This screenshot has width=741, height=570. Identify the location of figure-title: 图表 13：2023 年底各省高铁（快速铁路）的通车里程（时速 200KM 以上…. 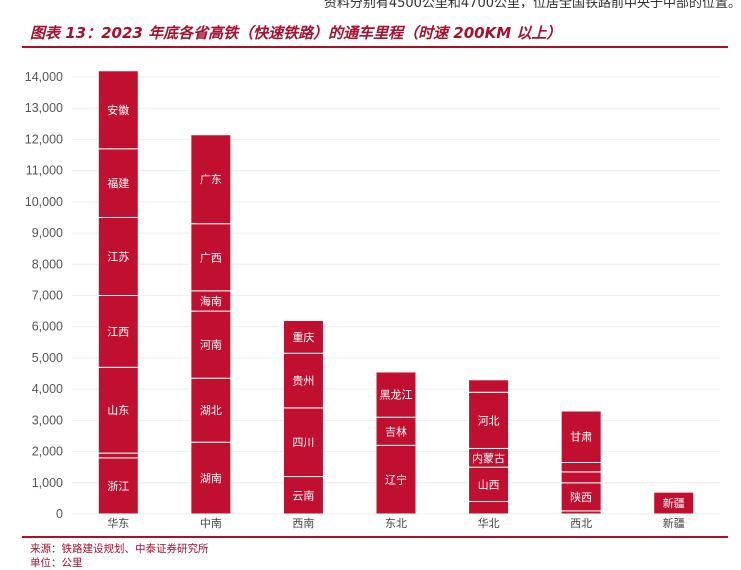
(296, 33).